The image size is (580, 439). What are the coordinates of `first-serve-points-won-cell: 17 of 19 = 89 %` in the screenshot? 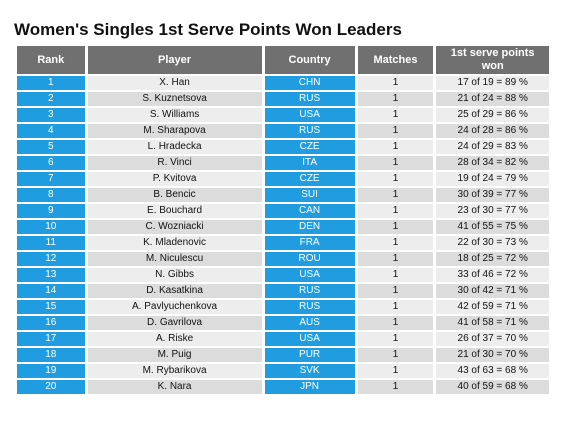 It's located at (492, 83).